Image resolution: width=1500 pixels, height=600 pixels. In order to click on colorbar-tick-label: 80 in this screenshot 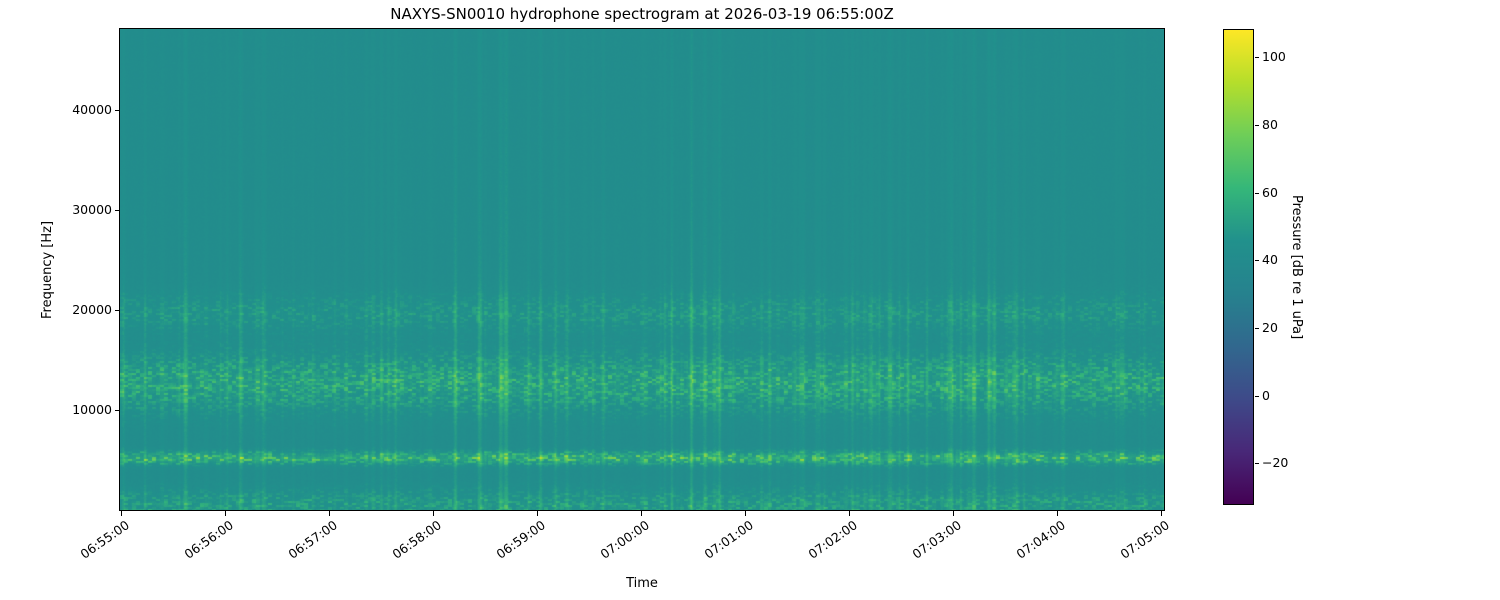, I will do `click(1270, 124)`.